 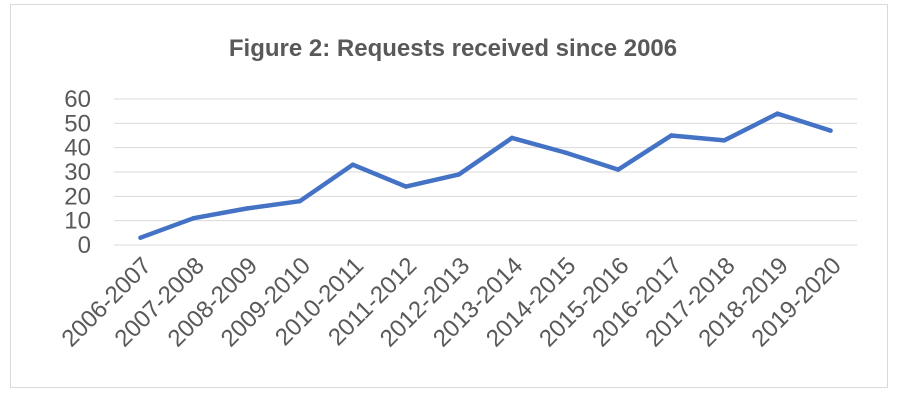 What do you see at coordinates (77, 123) in the screenshot?
I see `y-tick-label: 50` at bounding box center [77, 123].